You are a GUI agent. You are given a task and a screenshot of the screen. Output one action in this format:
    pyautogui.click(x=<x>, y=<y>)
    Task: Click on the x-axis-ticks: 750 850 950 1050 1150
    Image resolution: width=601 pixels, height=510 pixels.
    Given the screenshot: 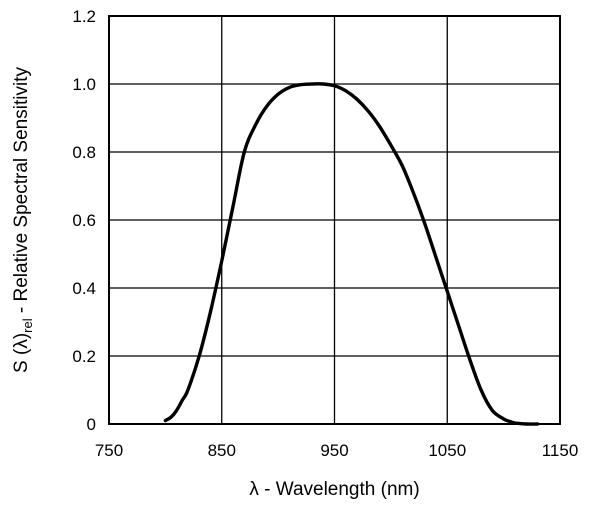 What is the action you would take?
    pyautogui.click(x=336, y=450)
    